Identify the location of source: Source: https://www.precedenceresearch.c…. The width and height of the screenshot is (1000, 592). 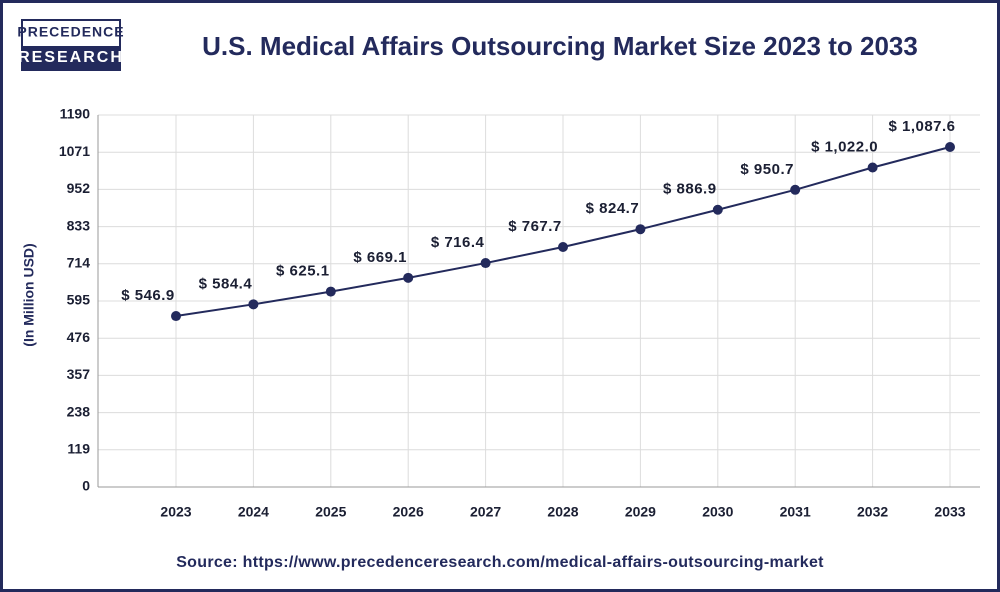
(500, 562).